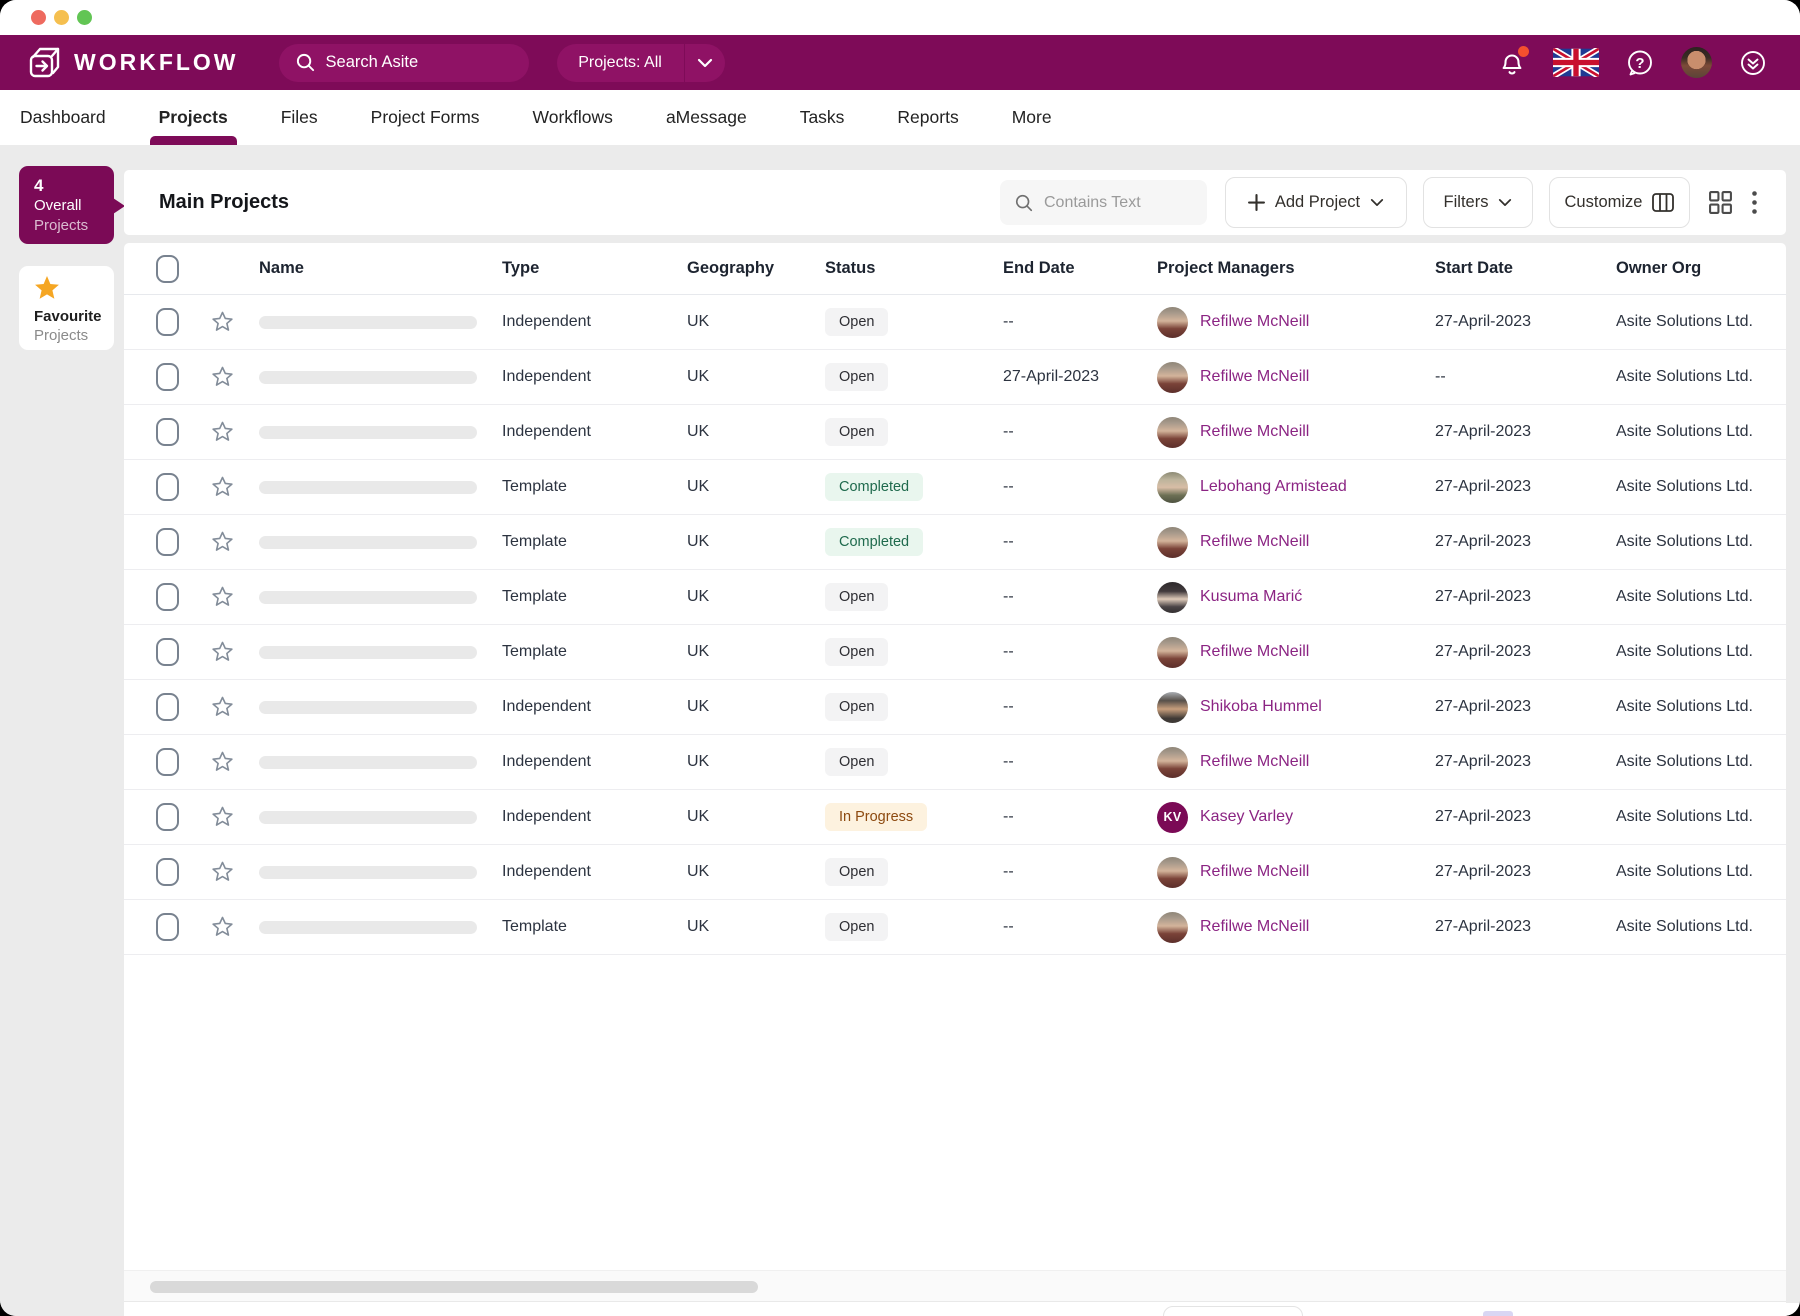  What do you see at coordinates (1753, 63) in the screenshot?
I see `expand-all-icon` at bounding box center [1753, 63].